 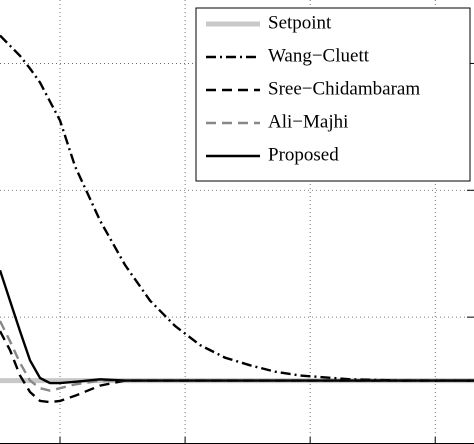 What do you see at coordinates (308, 121) in the screenshot?
I see `legend-label: Ali−Majhi` at bounding box center [308, 121].